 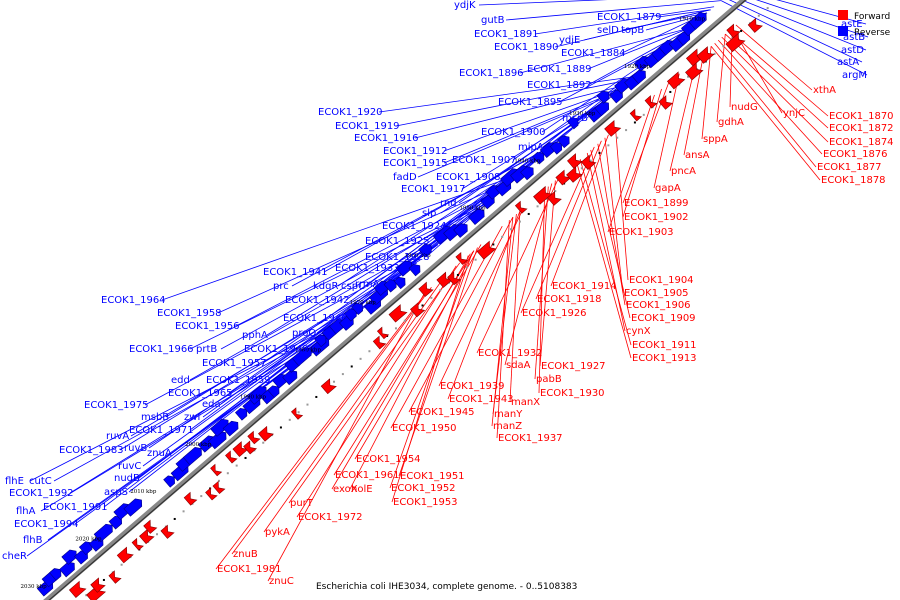 I want to click on forward-label: ECOK1_1874, so click(x=861, y=142).